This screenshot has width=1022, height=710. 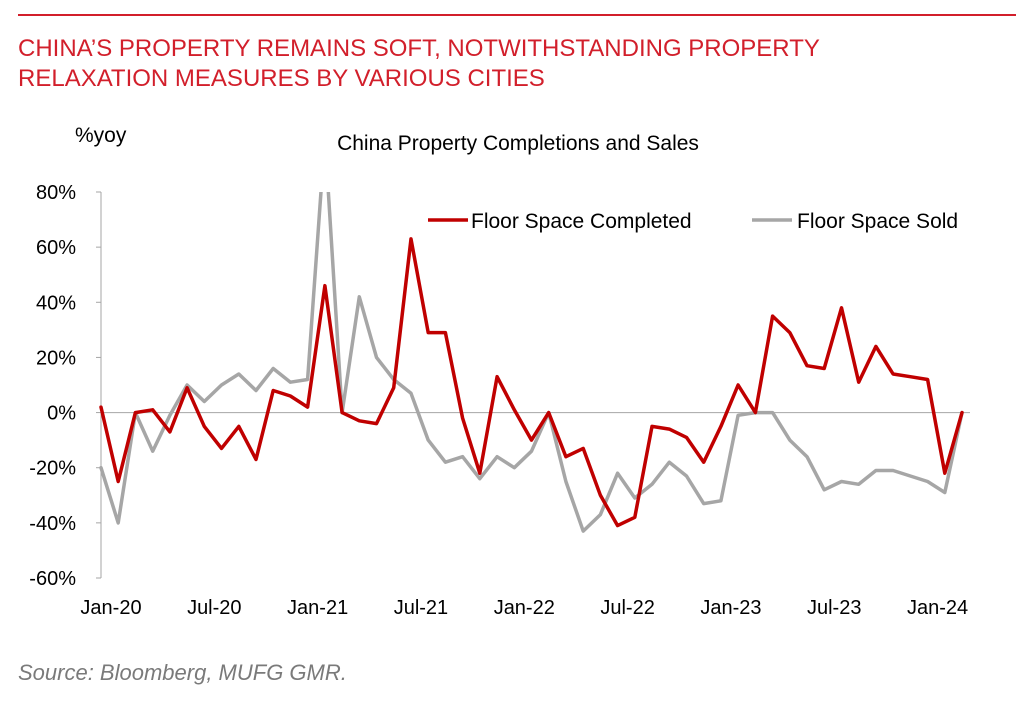 What do you see at coordinates (214, 608) in the screenshot?
I see `x-tick-label: Jul-20` at bounding box center [214, 608].